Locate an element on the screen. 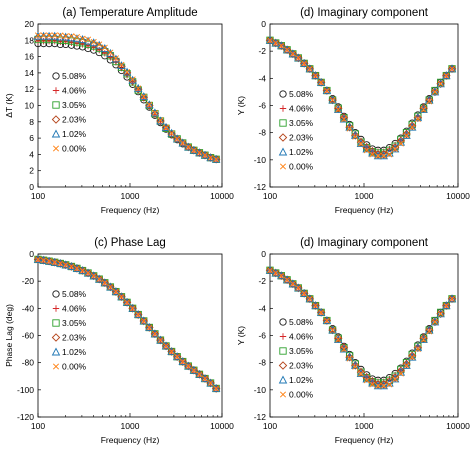  series-1.02% is located at coordinates (127, 97).